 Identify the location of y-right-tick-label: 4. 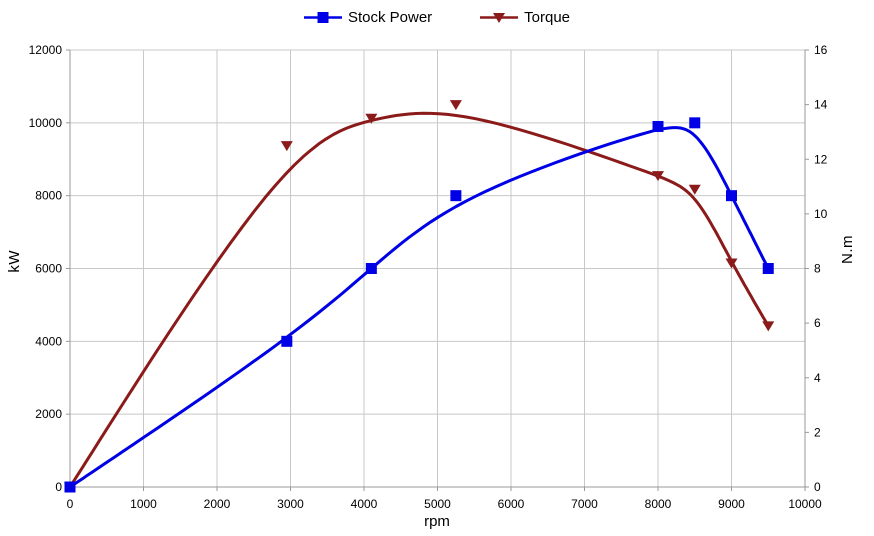
(817, 378).